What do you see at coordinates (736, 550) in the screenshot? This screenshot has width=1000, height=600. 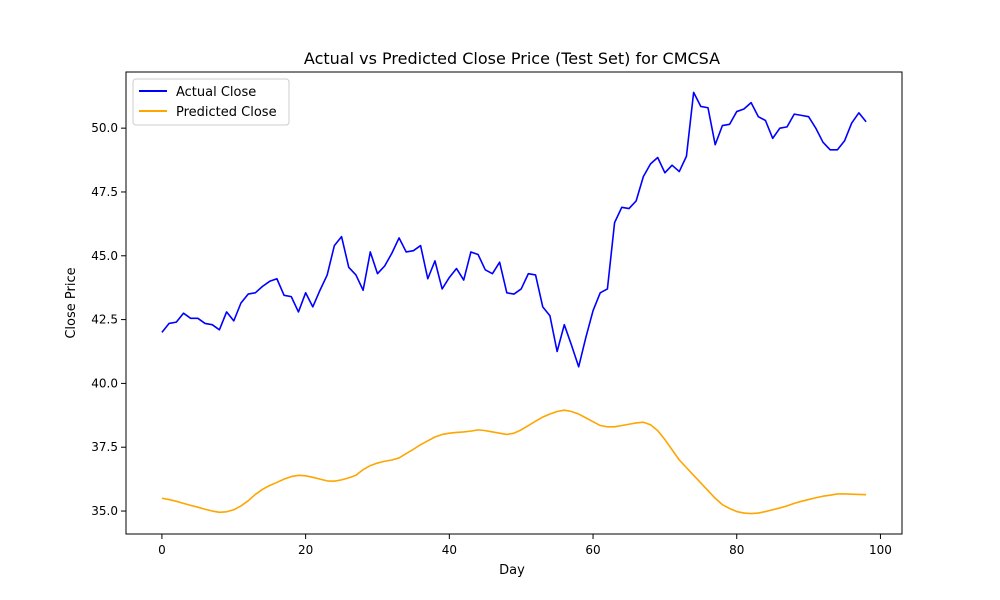 I see `x-tick-label: 80` at bounding box center [736, 550].